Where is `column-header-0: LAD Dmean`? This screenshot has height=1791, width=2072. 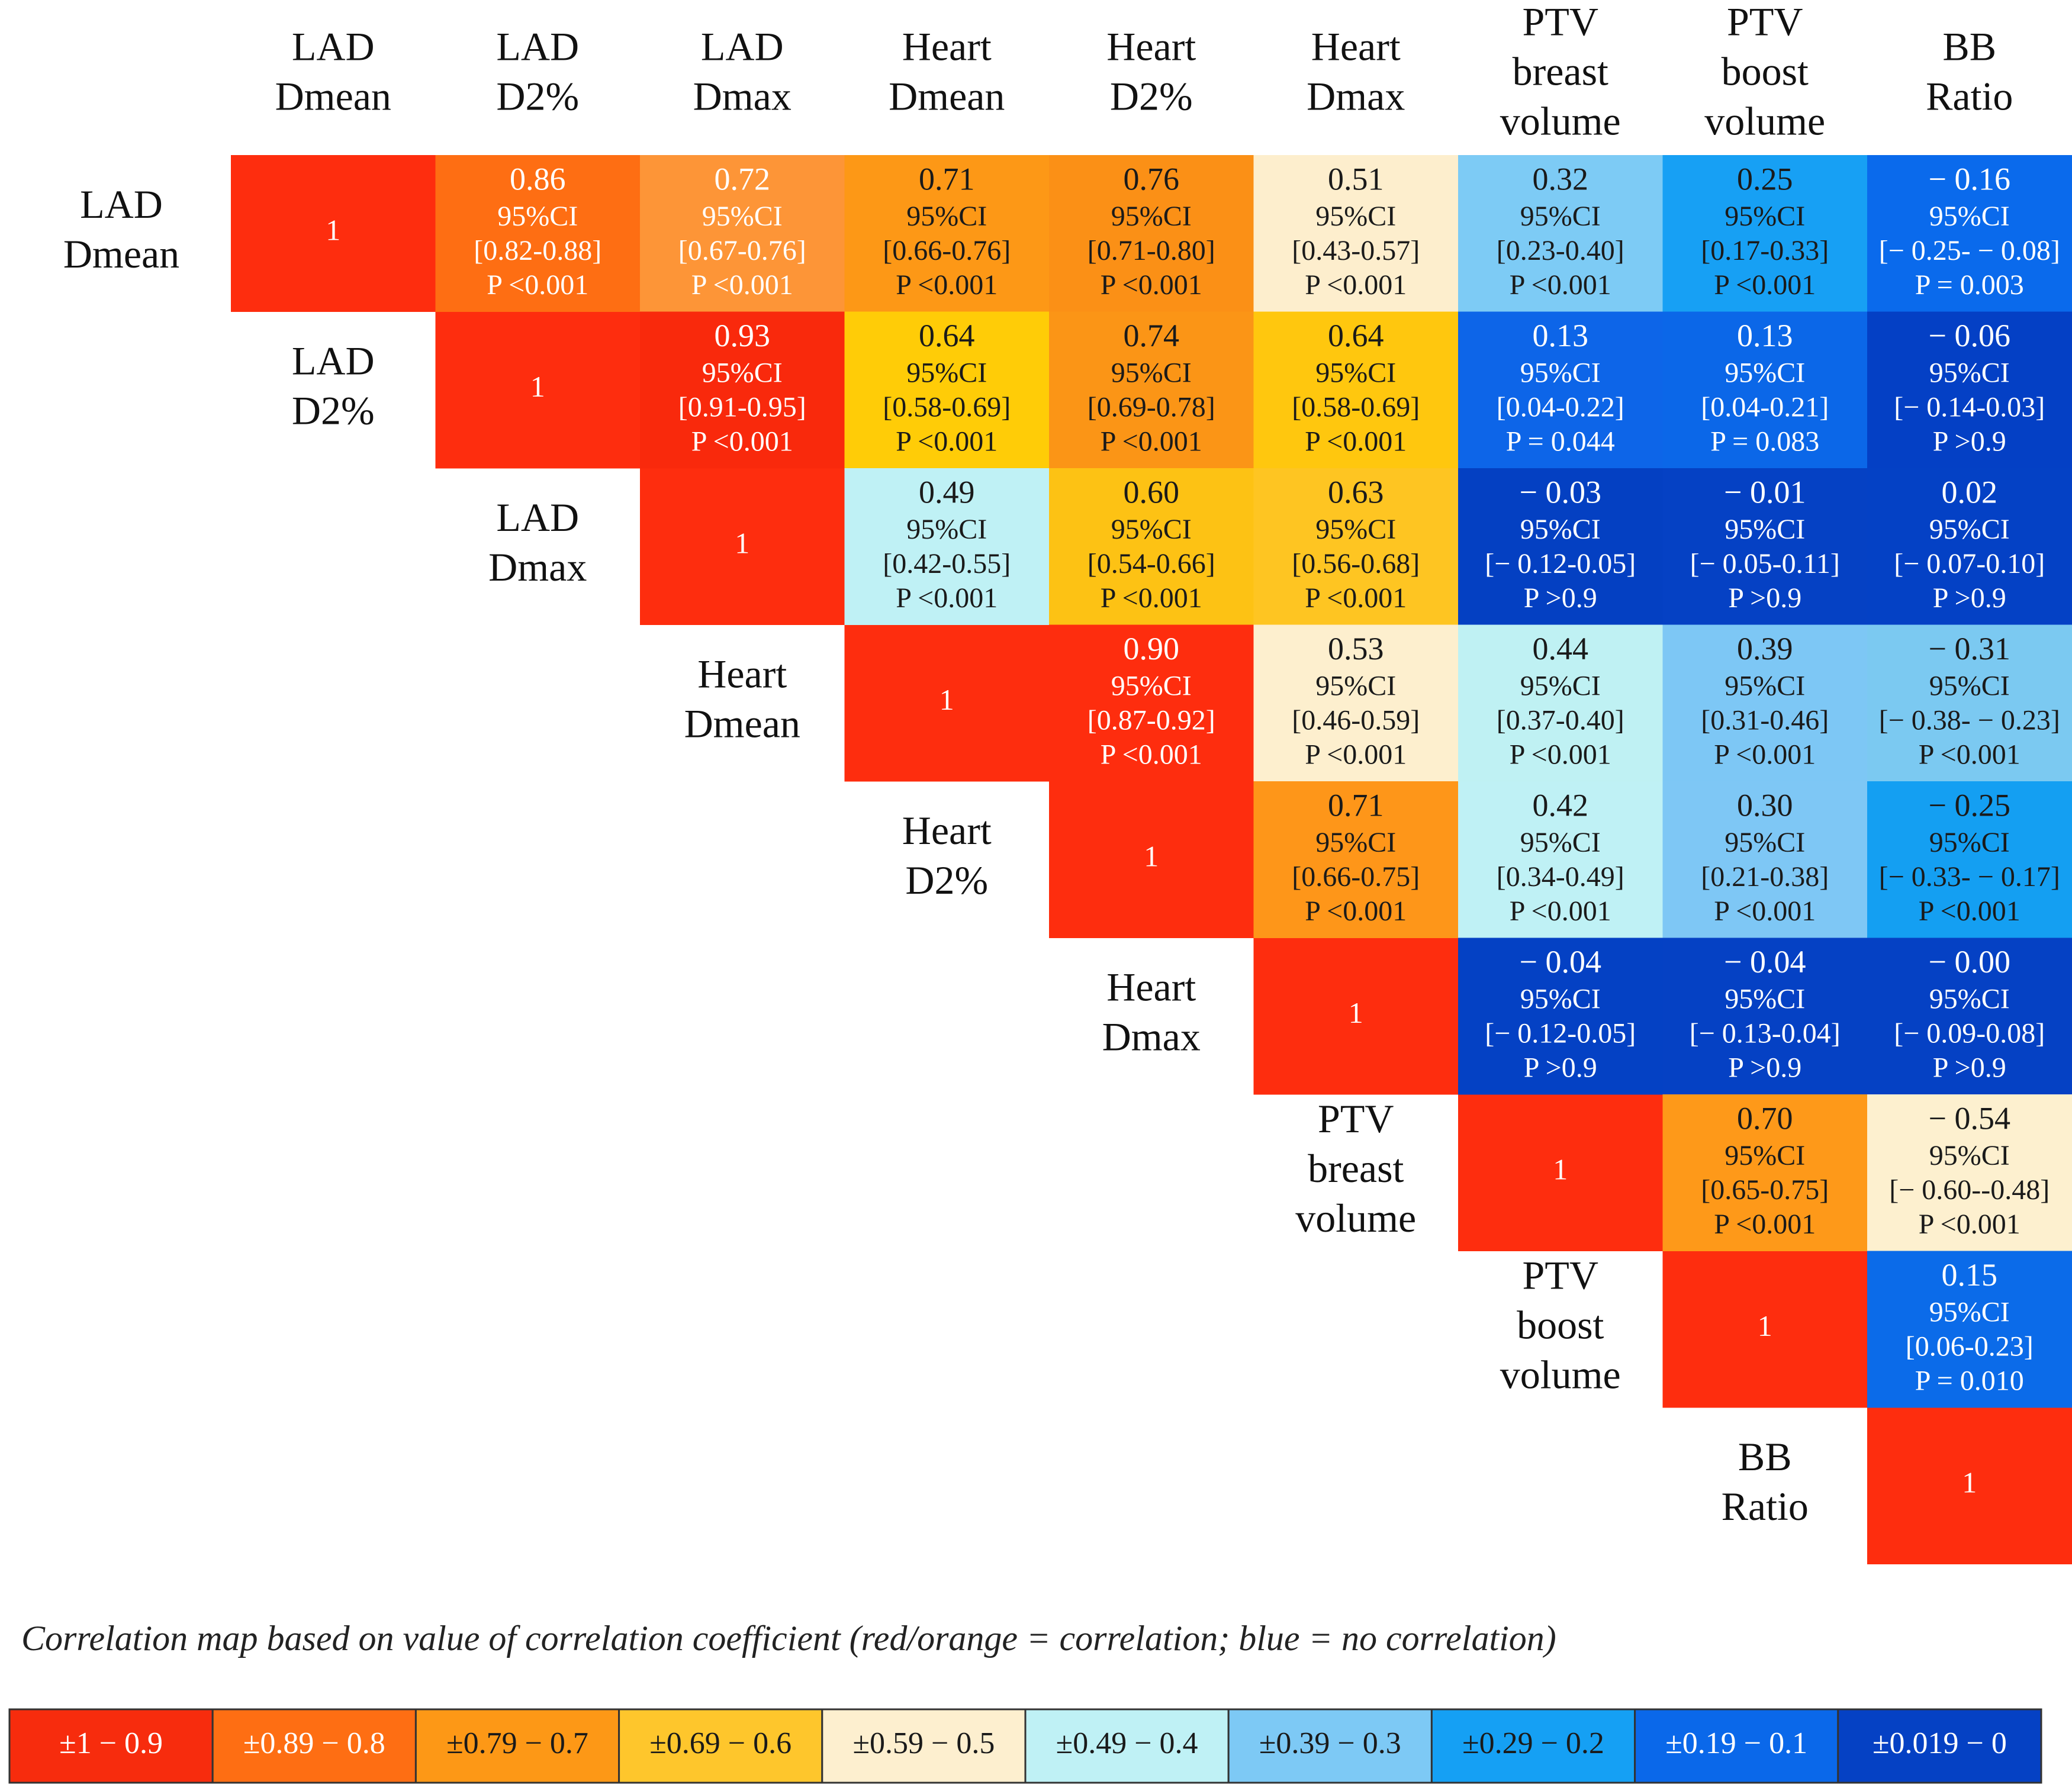 column-header-0: LAD Dmean is located at coordinates (333, 71).